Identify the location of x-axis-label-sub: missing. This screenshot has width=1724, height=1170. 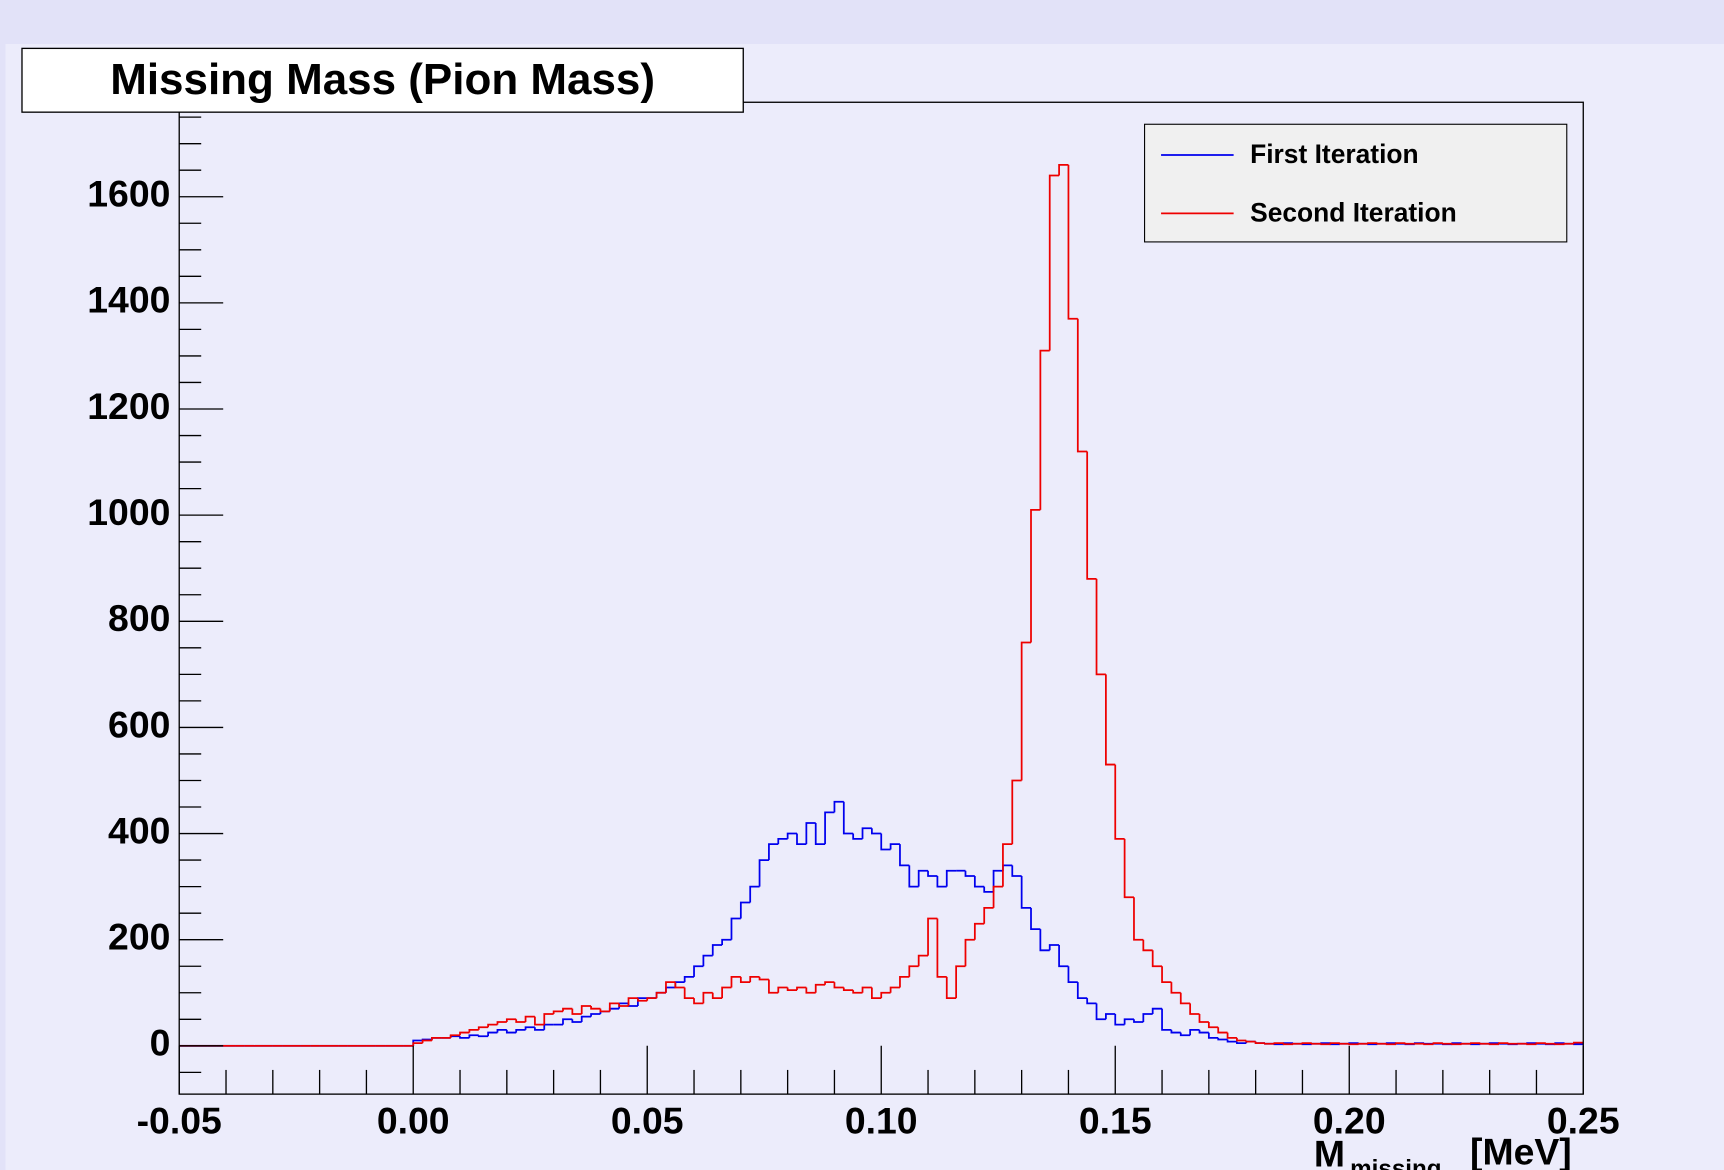
(1395, 1162).